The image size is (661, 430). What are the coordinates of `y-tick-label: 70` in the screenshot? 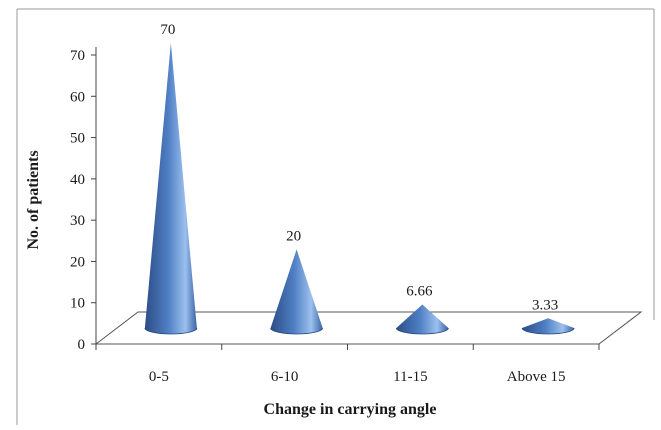 It's located at (77, 56).